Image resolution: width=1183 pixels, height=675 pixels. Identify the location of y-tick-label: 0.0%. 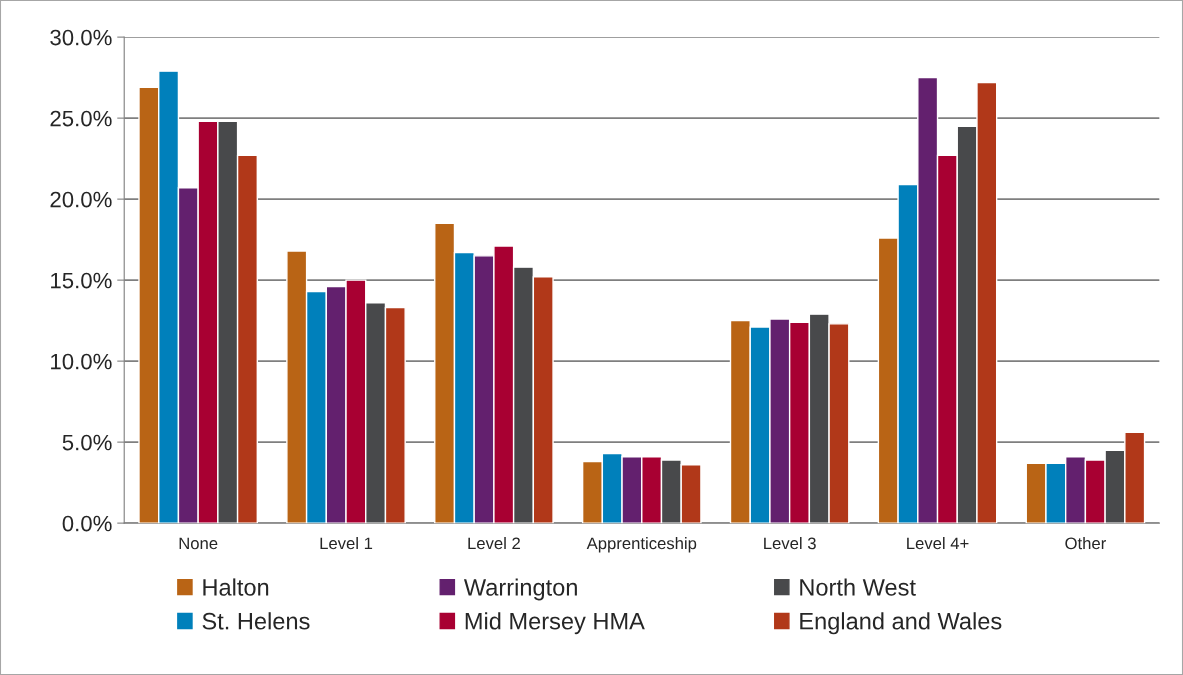
(87, 523).